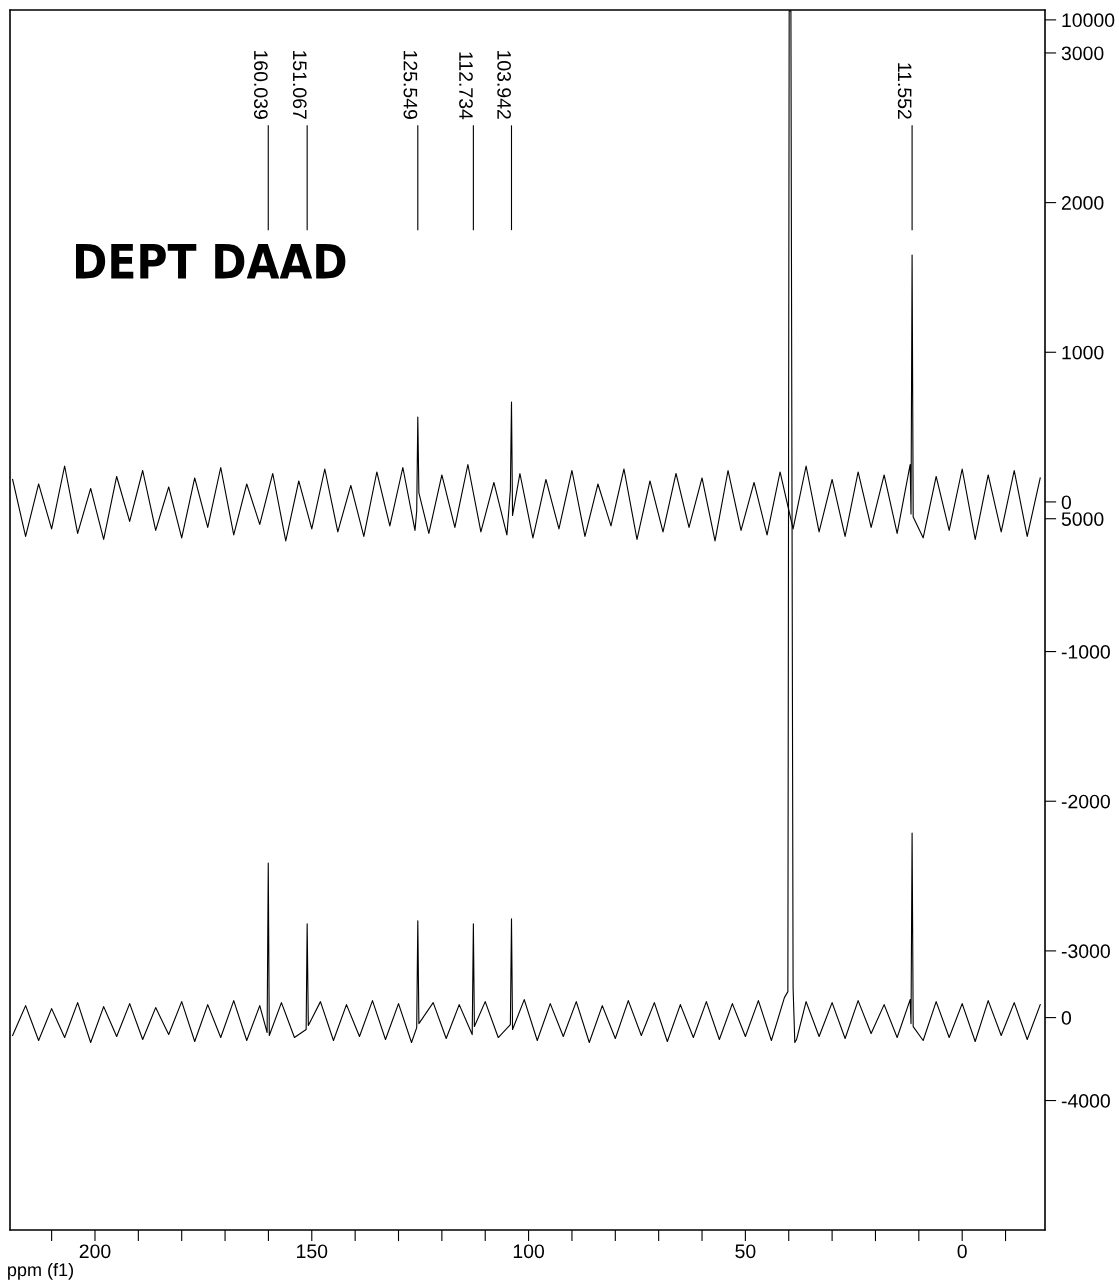  I want to click on annotation: 160.039, so click(260, 85).